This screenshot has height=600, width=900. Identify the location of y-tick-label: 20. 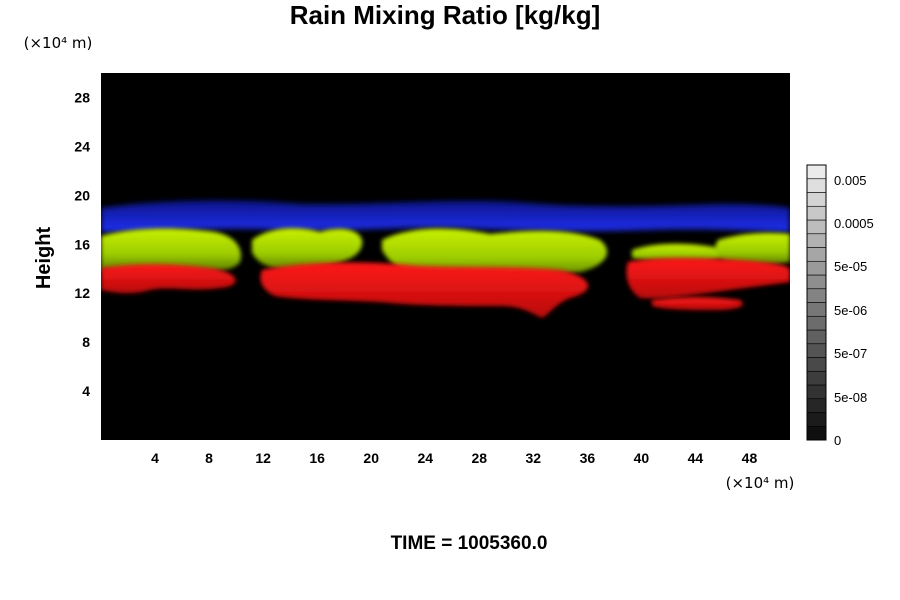
(82, 195).